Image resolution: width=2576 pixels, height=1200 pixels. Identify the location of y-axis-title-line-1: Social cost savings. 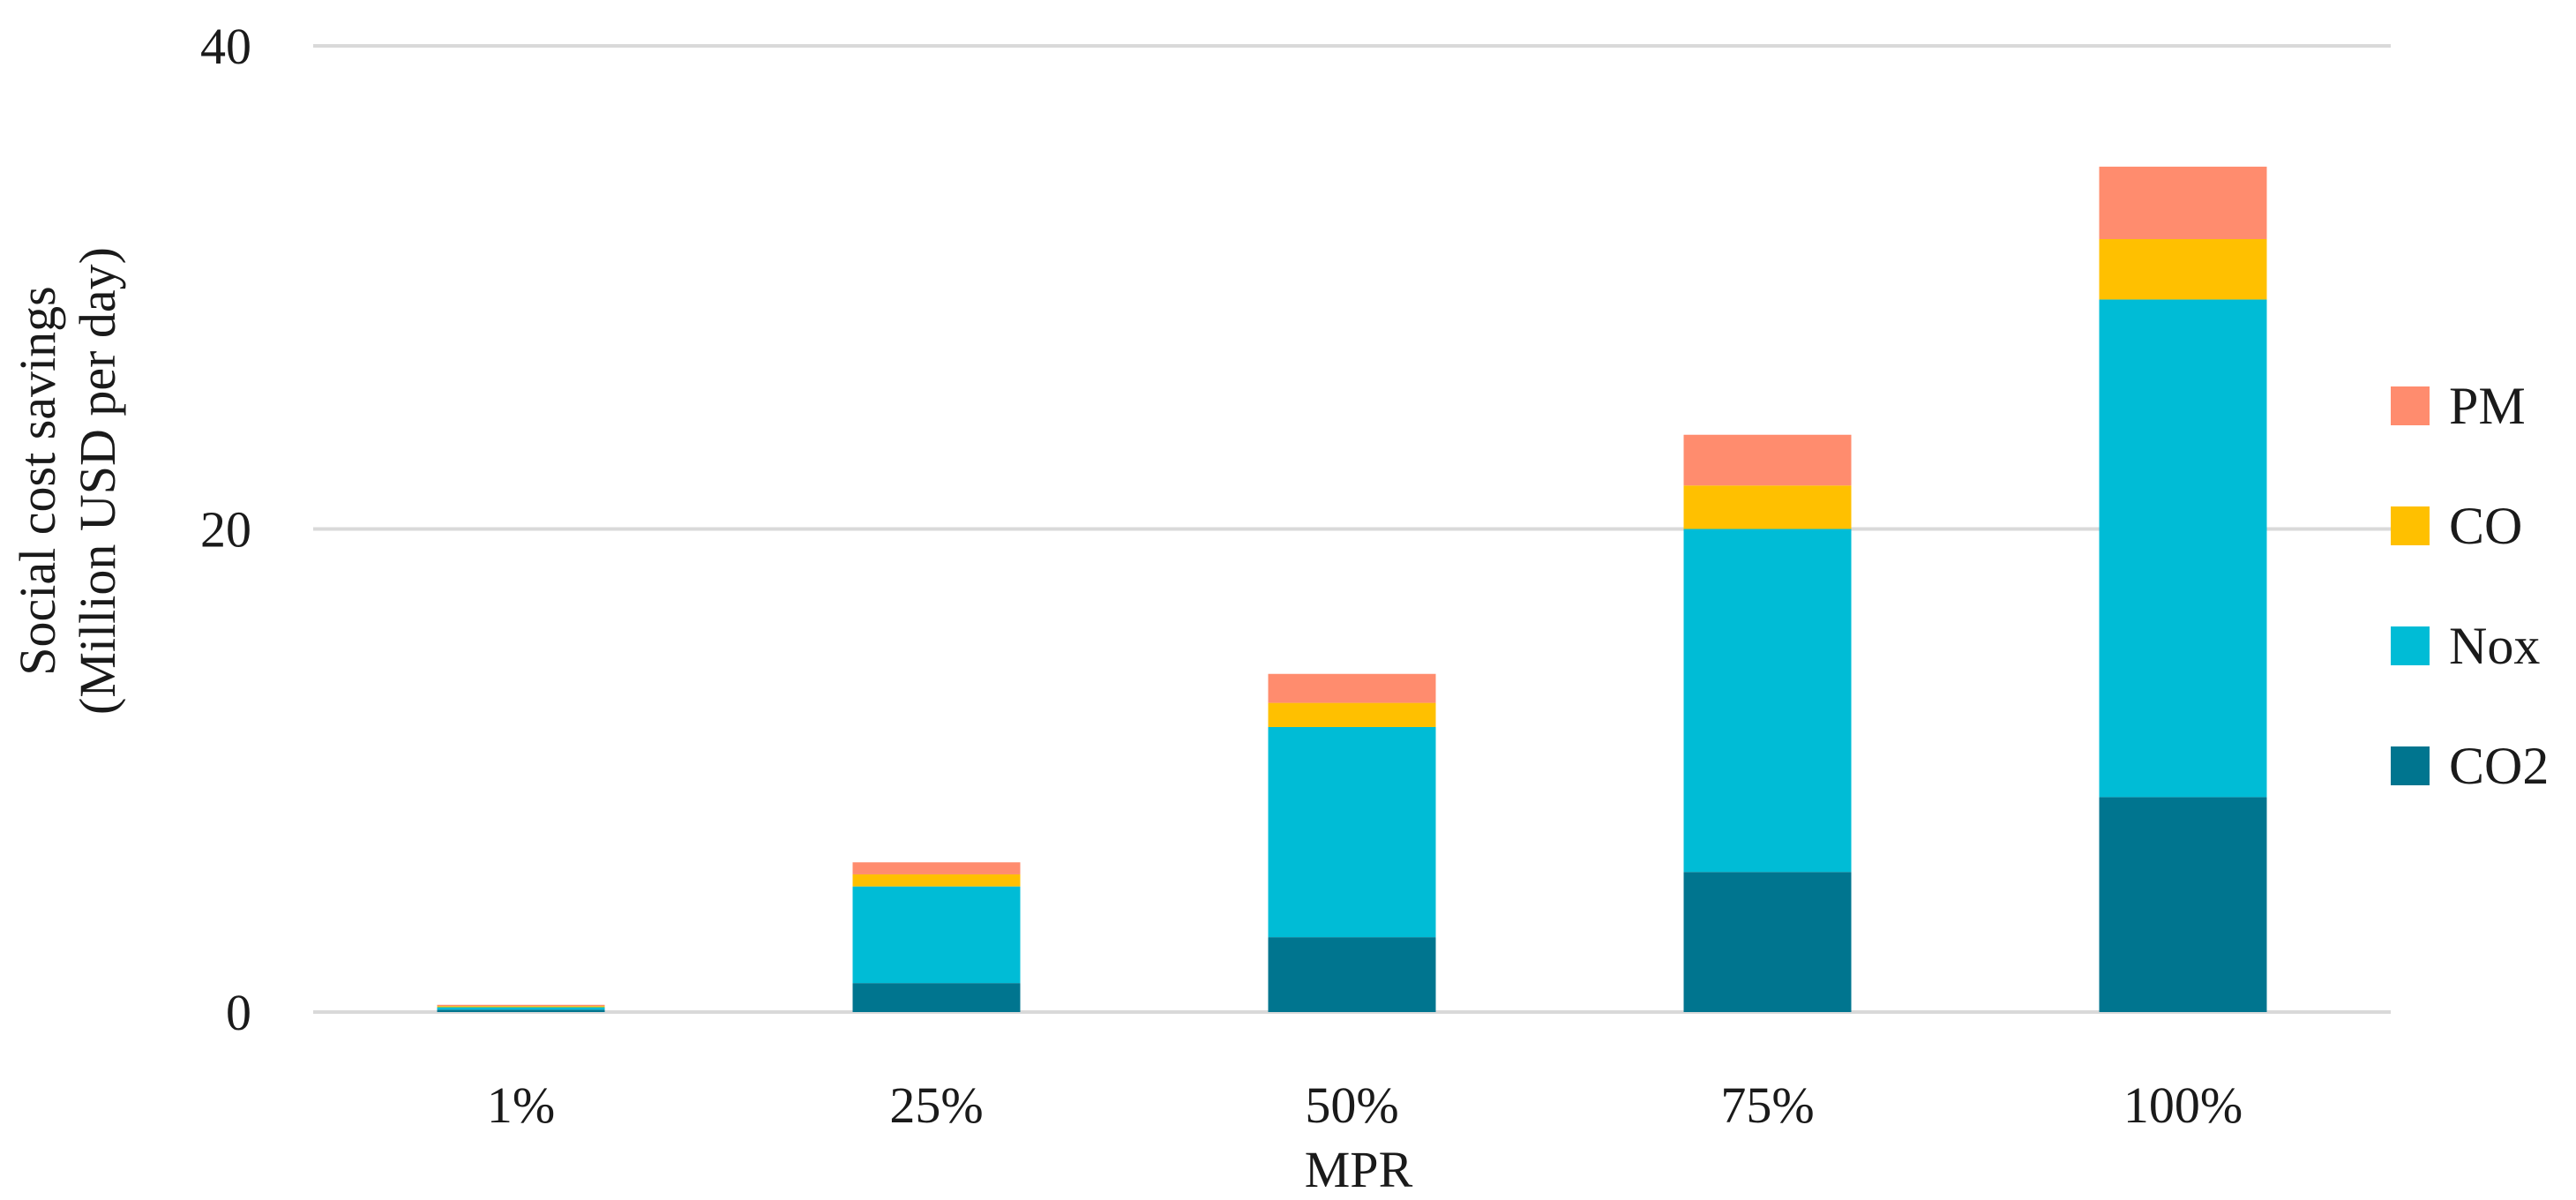
(38, 480).